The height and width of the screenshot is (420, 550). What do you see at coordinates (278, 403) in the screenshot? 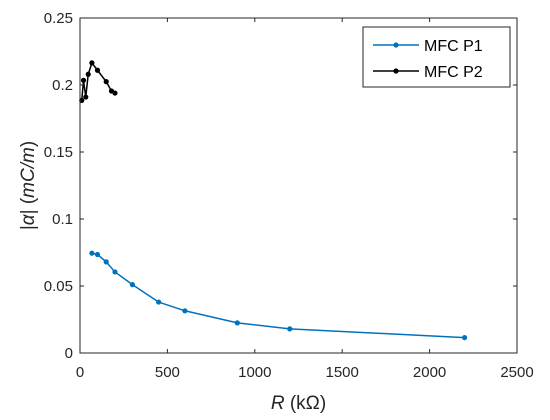
I see `x-axis-variable: R` at bounding box center [278, 403].